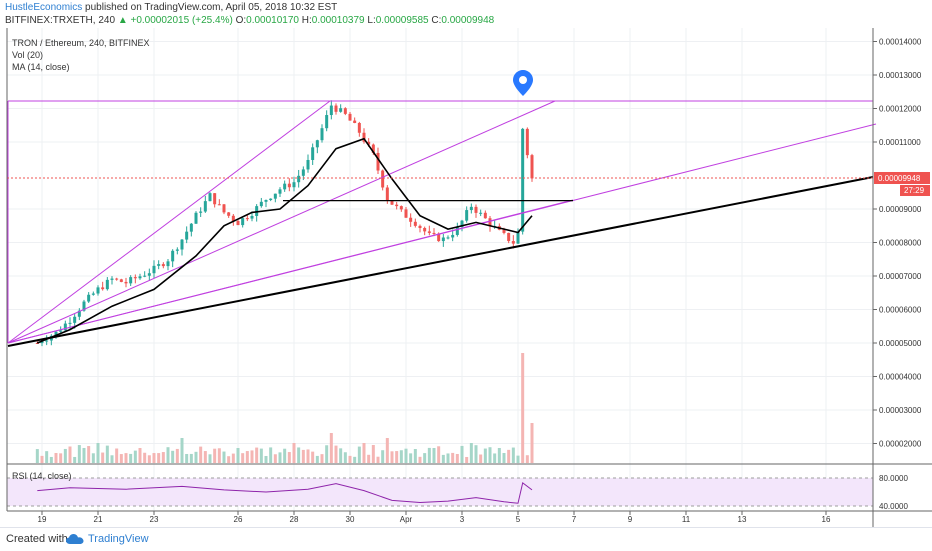 The height and width of the screenshot is (551, 932). I want to click on price-label: 0.00009948, so click(899, 178).